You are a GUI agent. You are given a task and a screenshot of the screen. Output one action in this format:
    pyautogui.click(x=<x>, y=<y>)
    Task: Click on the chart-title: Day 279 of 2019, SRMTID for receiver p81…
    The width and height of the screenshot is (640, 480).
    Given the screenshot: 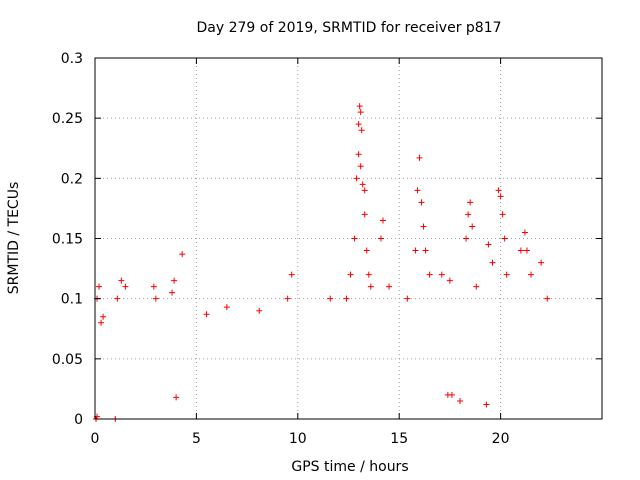 What is the action you would take?
    pyautogui.click(x=348, y=28)
    